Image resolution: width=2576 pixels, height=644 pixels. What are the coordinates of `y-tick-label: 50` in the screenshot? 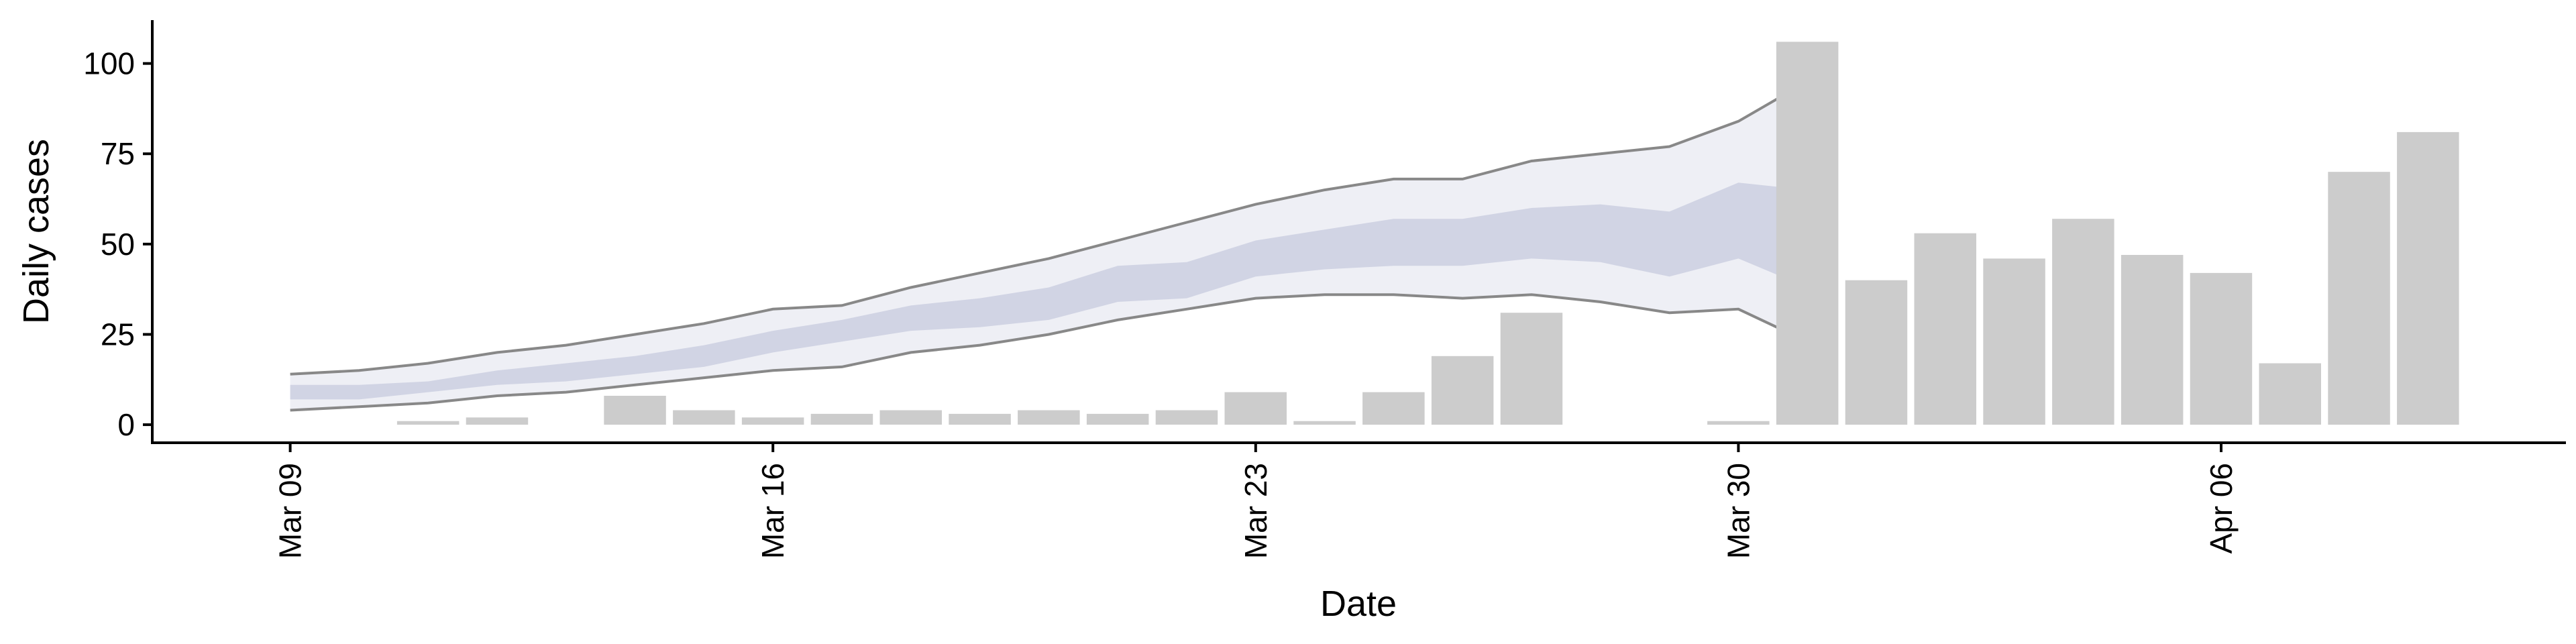 It's located at (118, 244).